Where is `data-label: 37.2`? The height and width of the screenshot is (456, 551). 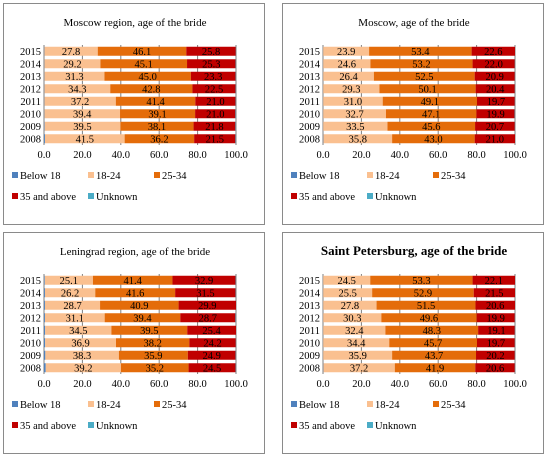
data-label: 37.2 is located at coordinates (359, 368).